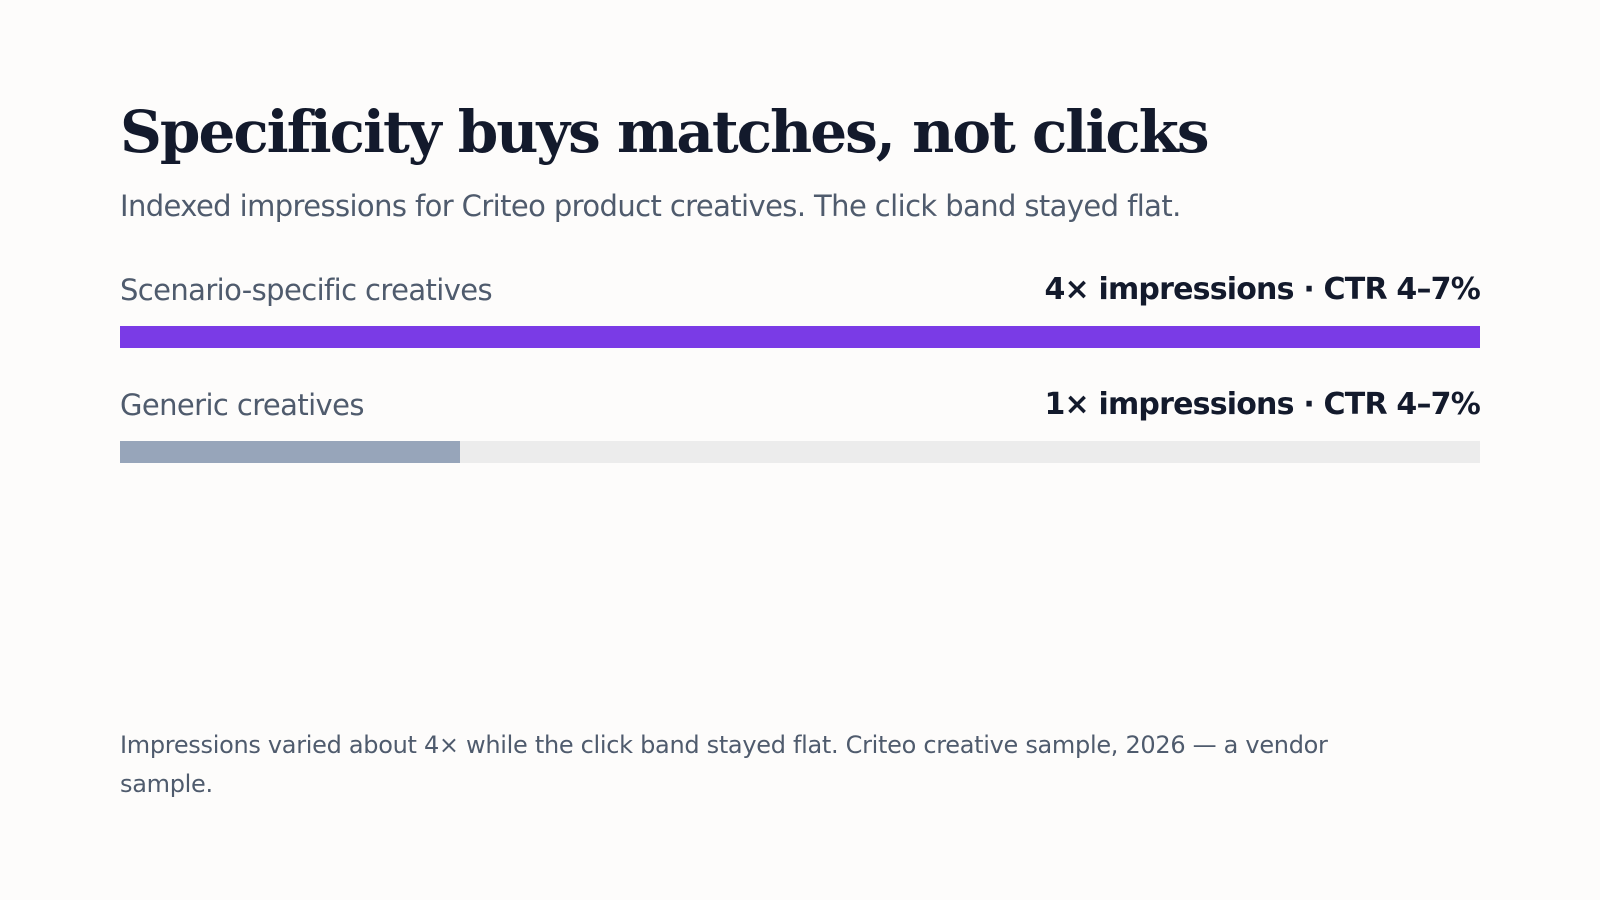  I want to click on page-title: Specificity buys matches, not clicks, so click(665, 132).